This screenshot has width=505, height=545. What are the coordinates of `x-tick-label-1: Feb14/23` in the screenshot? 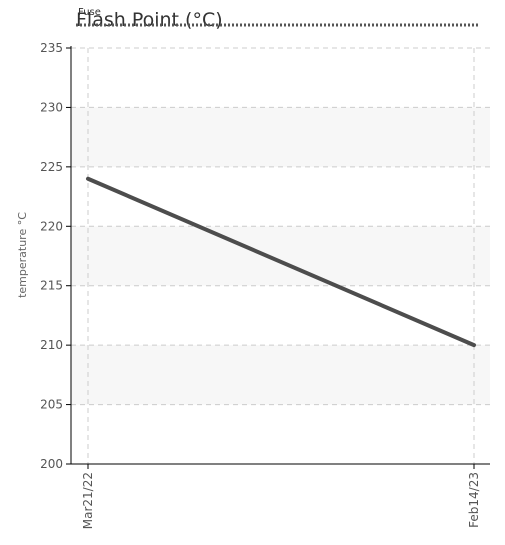 It's located at (474, 500).